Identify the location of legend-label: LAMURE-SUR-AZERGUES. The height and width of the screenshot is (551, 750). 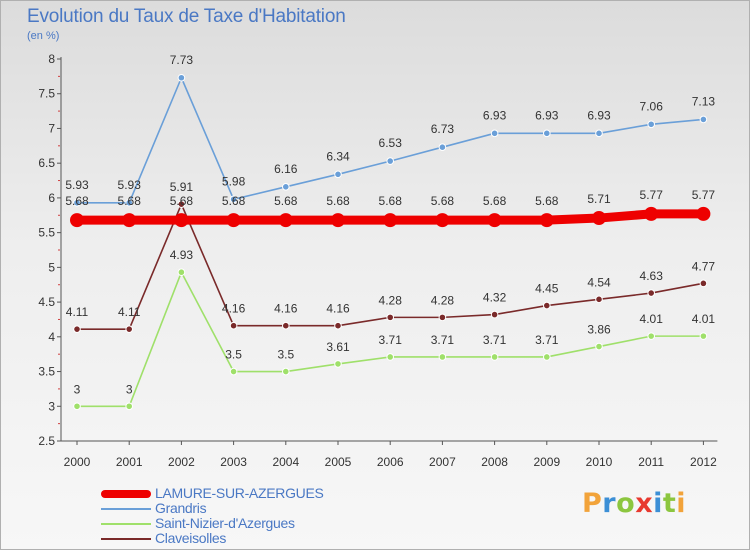
(239, 493).